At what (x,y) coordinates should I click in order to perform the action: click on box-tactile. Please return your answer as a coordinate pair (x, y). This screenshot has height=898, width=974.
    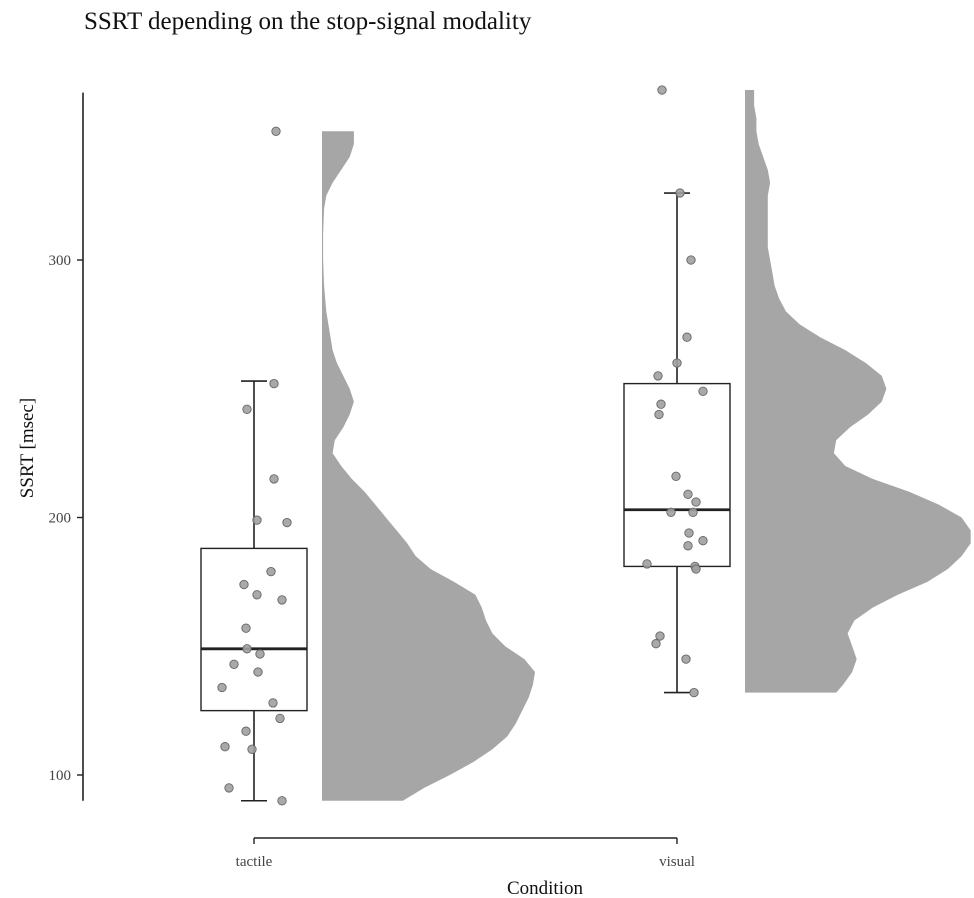
    Looking at the image, I should click on (254, 629).